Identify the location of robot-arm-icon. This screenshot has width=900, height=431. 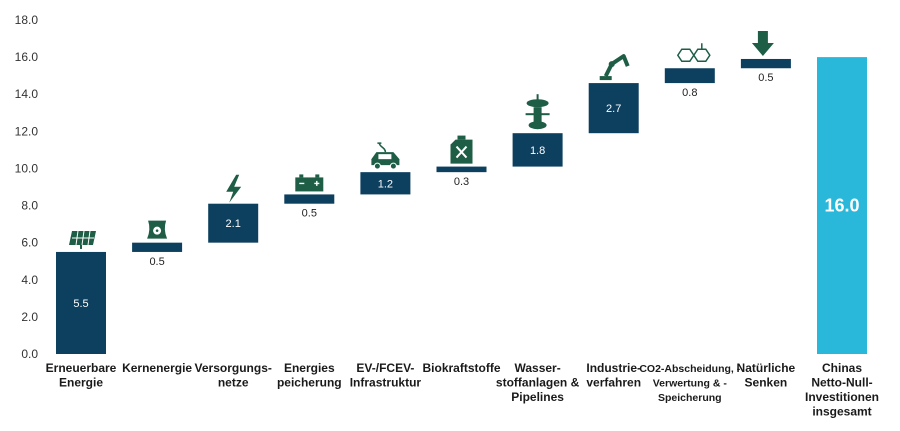
(614, 67).